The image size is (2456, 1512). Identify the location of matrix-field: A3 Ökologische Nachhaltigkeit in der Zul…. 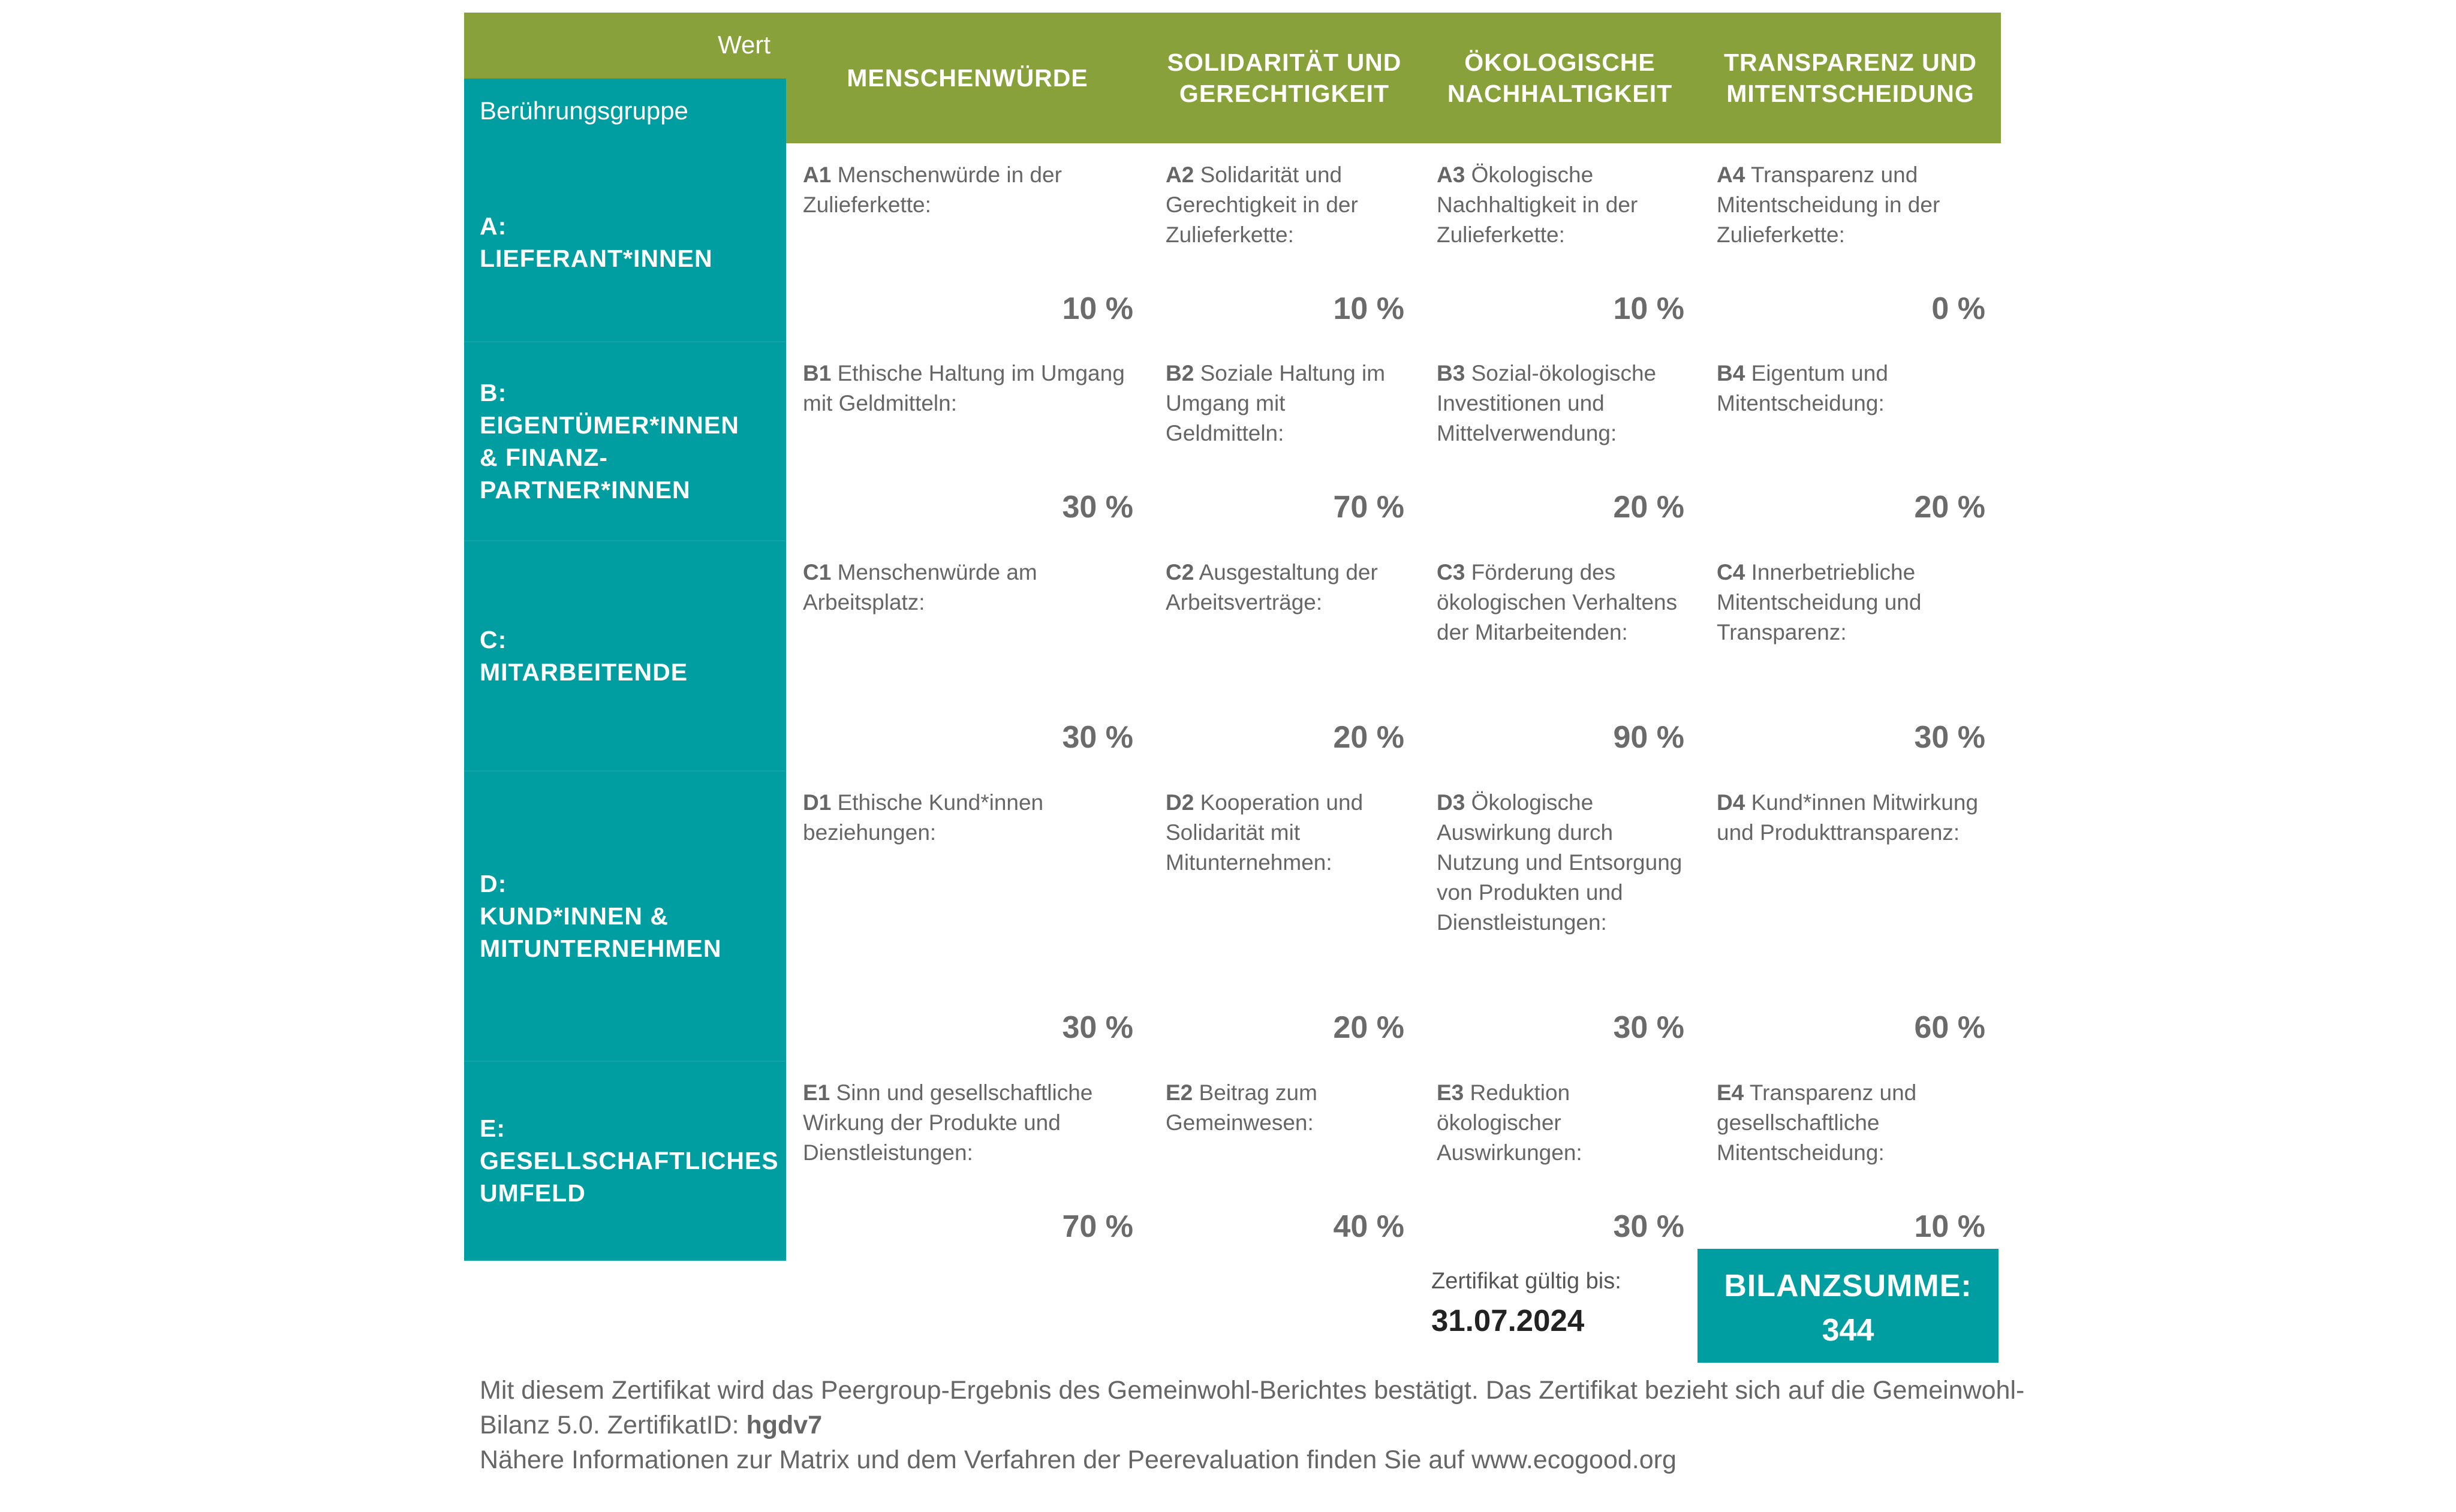
(1560, 242).